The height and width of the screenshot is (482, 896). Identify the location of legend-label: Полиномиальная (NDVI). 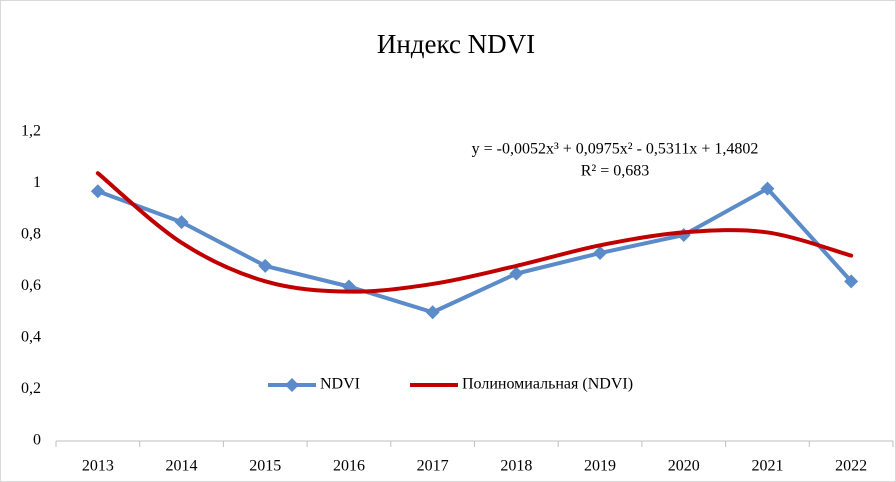
(547, 384).